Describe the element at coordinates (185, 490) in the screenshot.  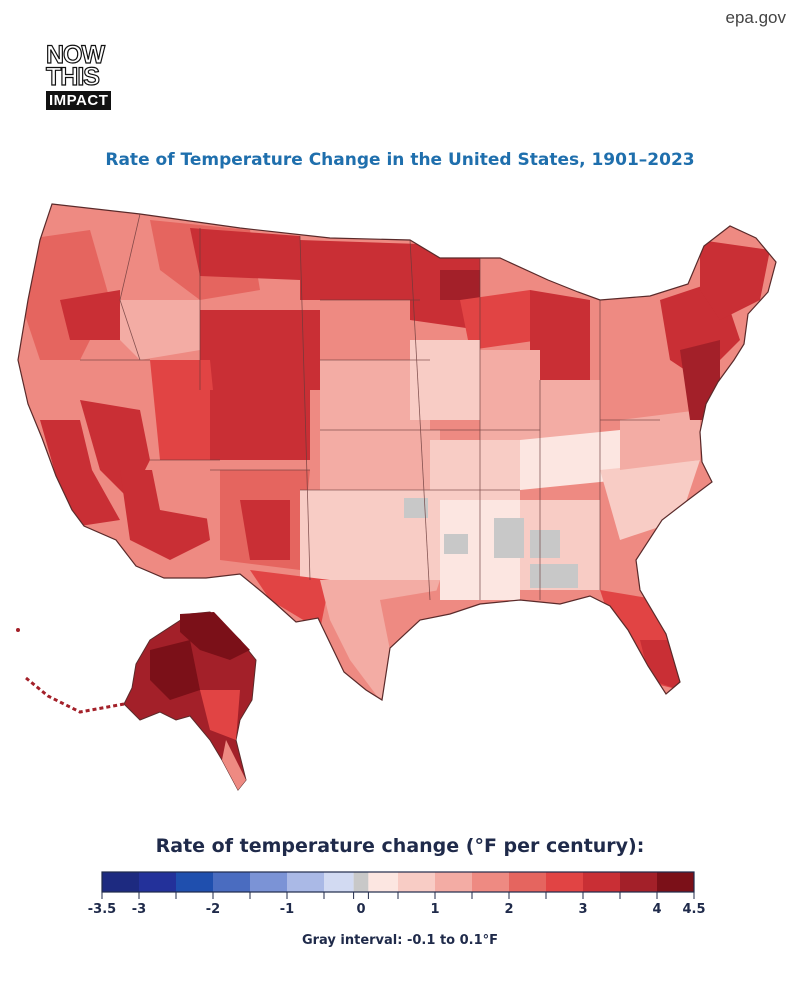
I see `region-arizona-central` at that location.